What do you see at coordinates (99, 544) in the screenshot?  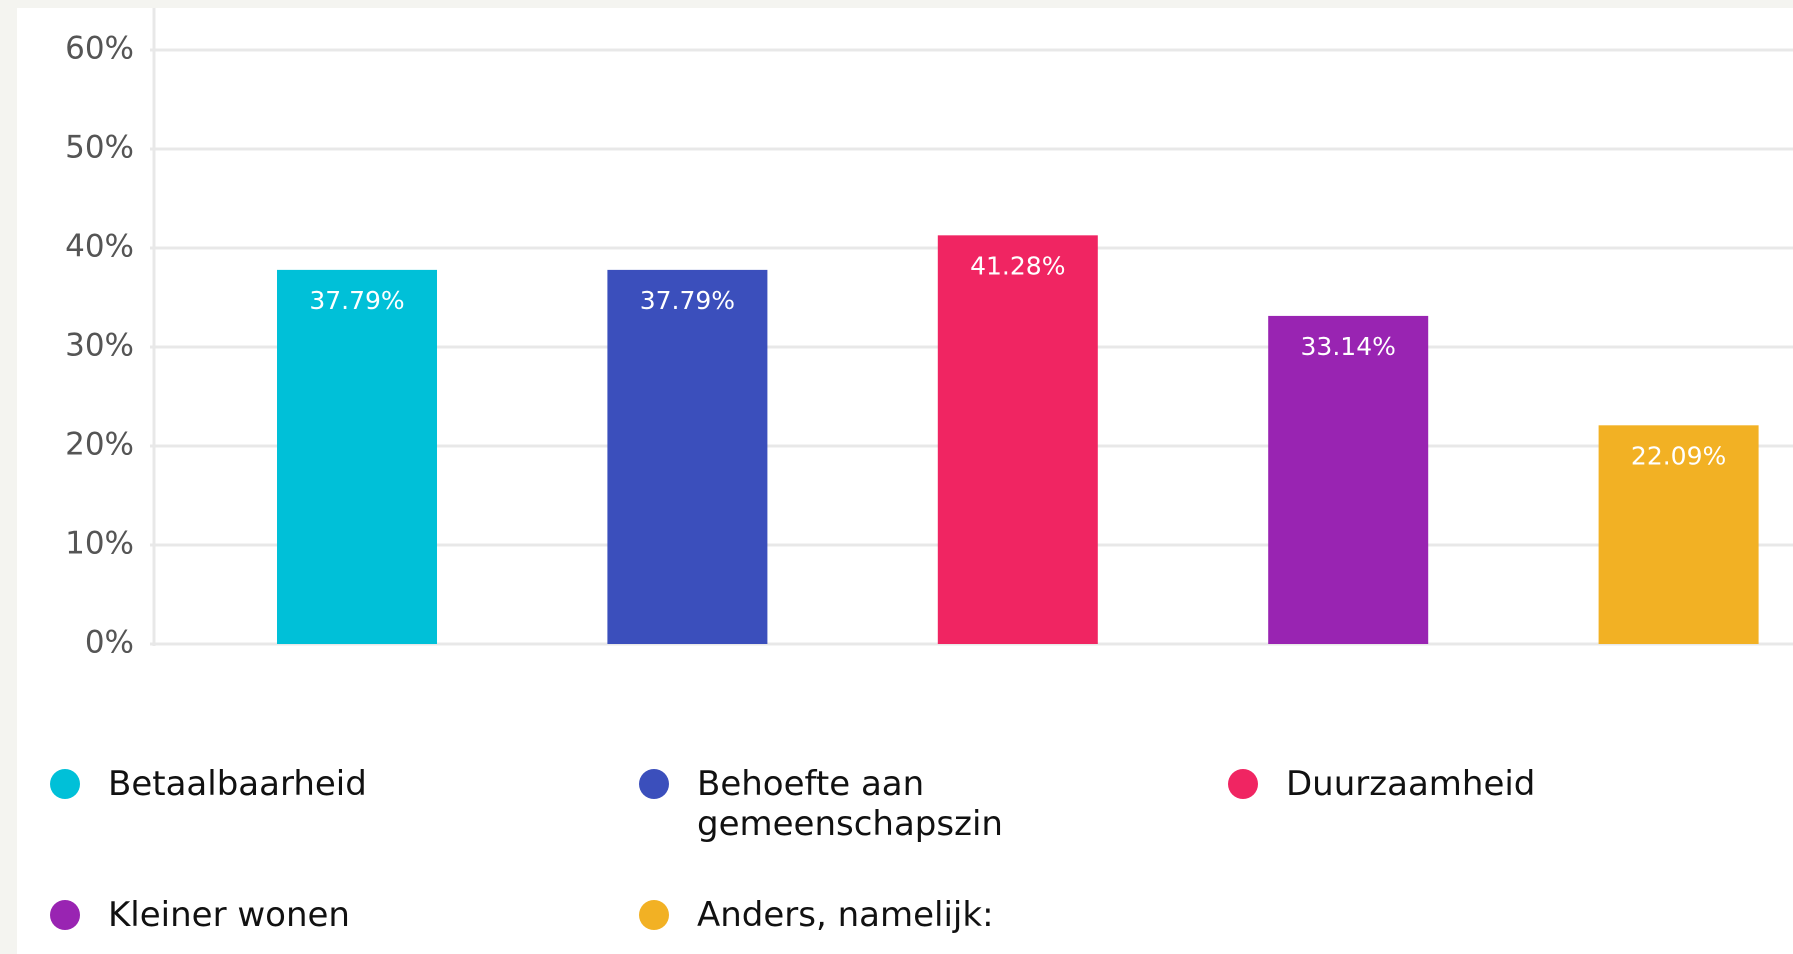 I see `y-tick-label: 10%` at bounding box center [99, 544].